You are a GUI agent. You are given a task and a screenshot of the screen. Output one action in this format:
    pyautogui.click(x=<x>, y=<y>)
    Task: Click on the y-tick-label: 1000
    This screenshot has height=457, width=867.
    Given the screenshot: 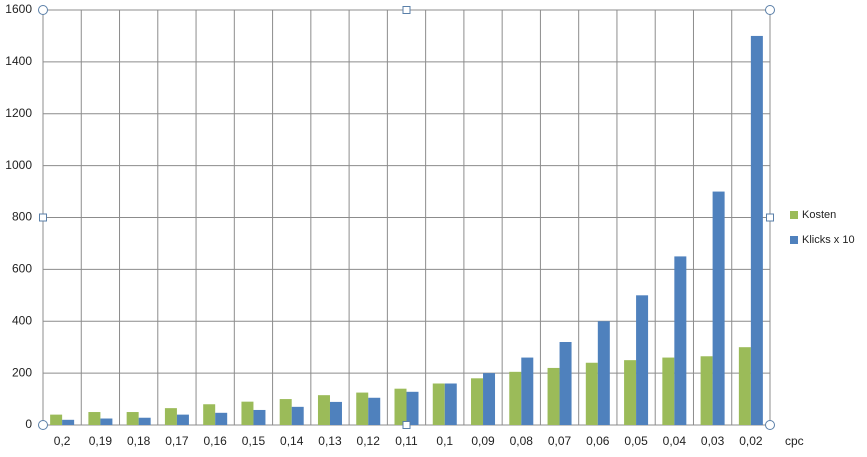 What is the action you would take?
    pyautogui.click(x=18, y=165)
    